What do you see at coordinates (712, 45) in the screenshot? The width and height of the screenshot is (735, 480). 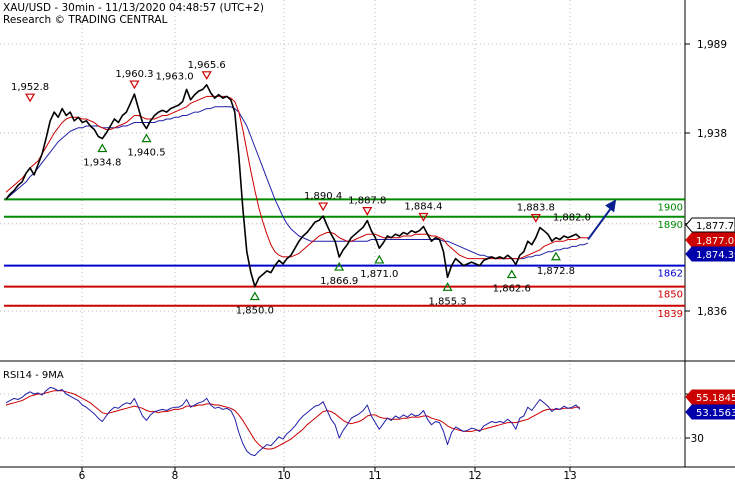 I see `y-tick-label: 1,989` at bounding box center [712, 45].